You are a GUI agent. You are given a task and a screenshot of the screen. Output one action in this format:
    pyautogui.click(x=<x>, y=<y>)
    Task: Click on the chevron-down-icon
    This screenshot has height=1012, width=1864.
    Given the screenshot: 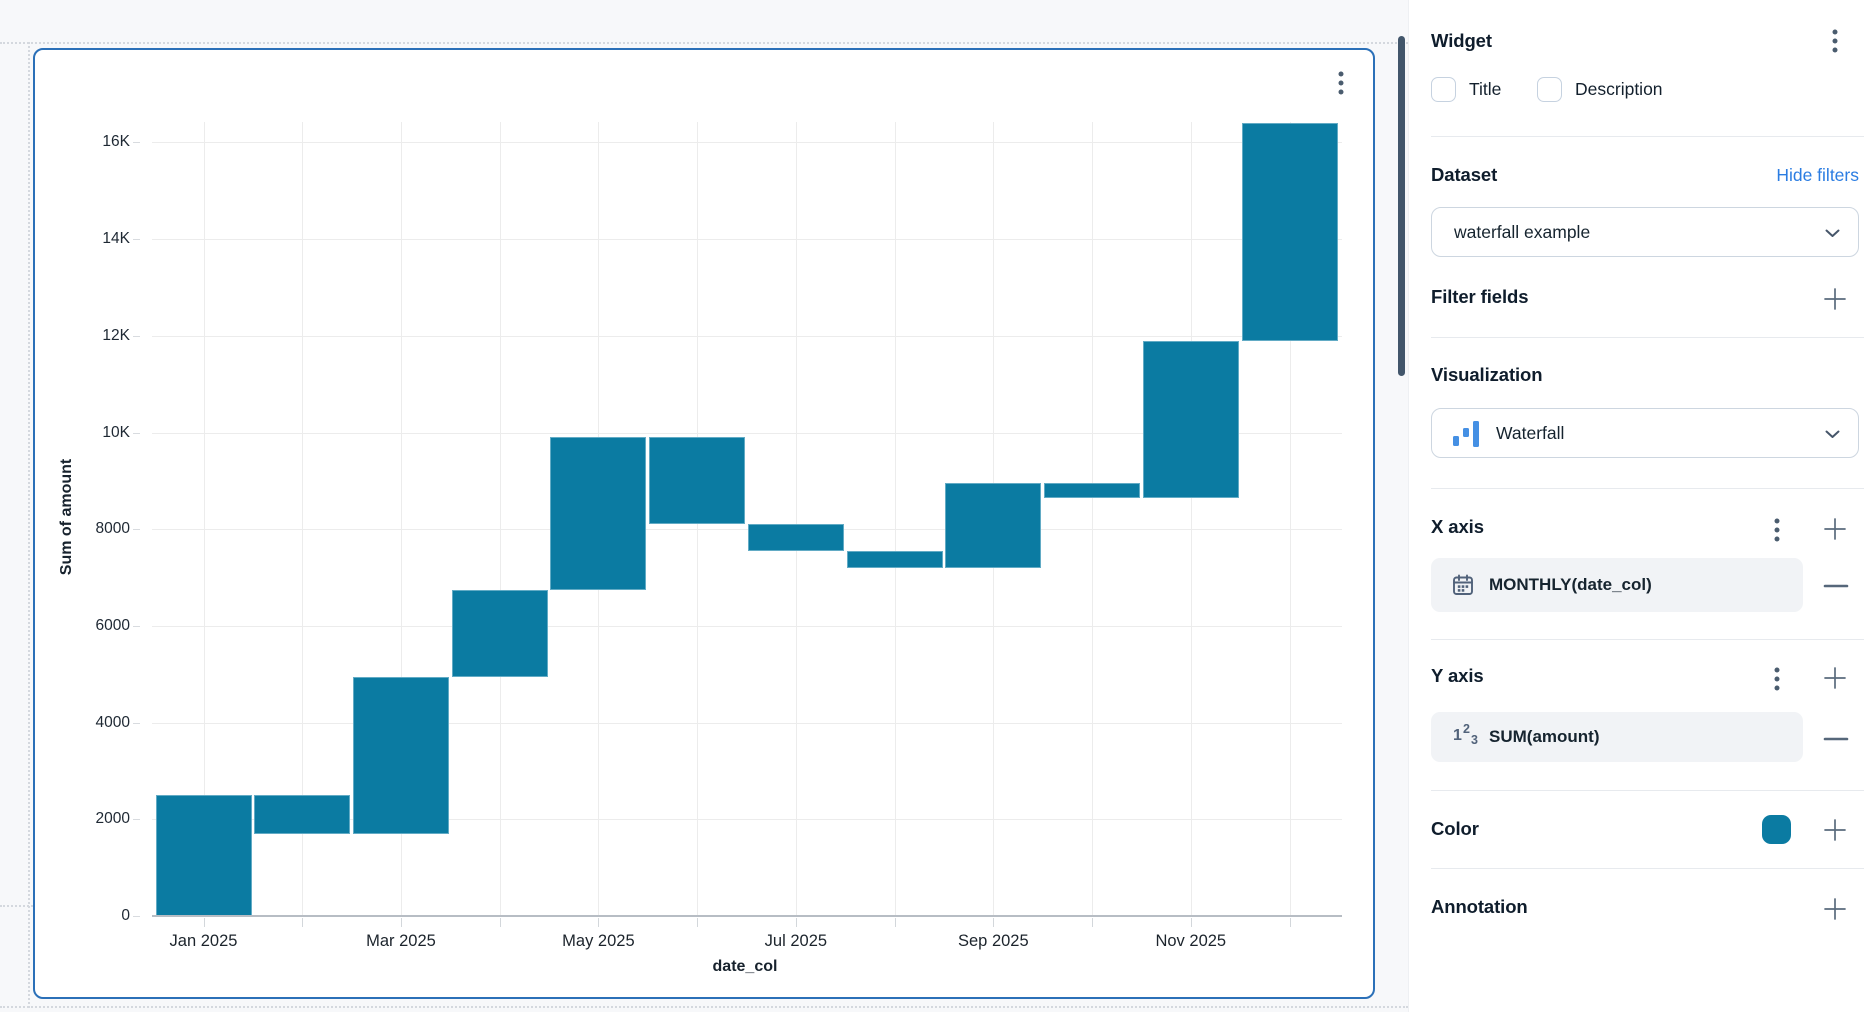 What is the action you would take?
    pyautogui.click(x=1832, y=233)
    